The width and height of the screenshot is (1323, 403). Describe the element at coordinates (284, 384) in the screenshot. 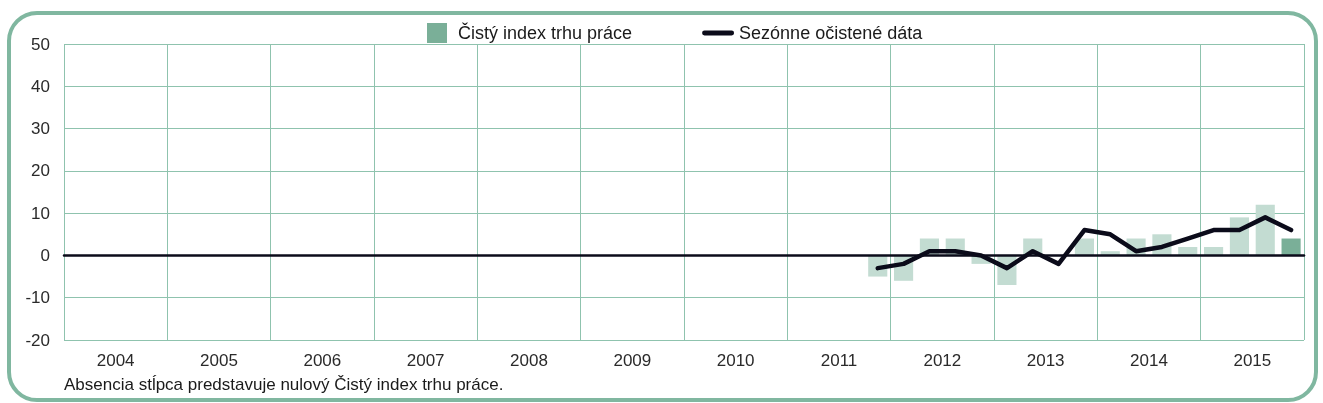

I see `text: Absencia stĺpca predstavuje nulový Čistý index trhu práce.` at that location.